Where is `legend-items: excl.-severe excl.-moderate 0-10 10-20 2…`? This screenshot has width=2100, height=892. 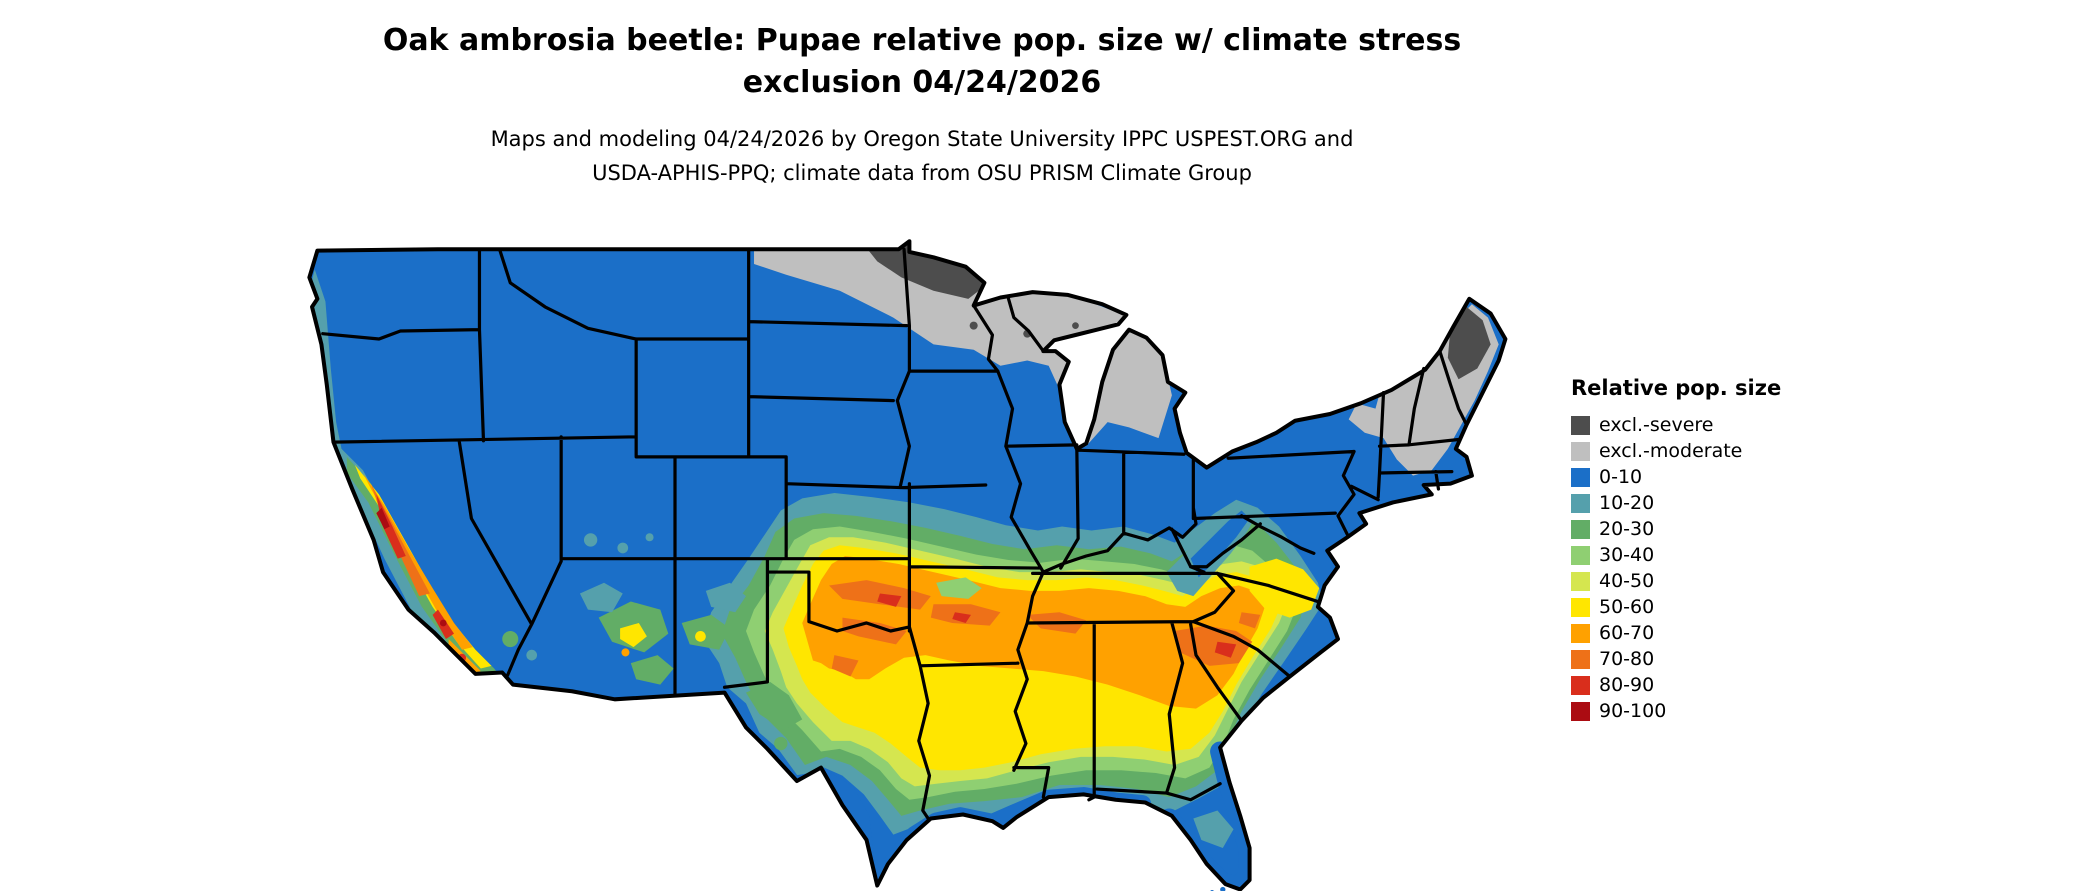 legend-items: excl.-severe excl.-moderate 0-10 10-20 2… is located at coordinates (1701, 568).